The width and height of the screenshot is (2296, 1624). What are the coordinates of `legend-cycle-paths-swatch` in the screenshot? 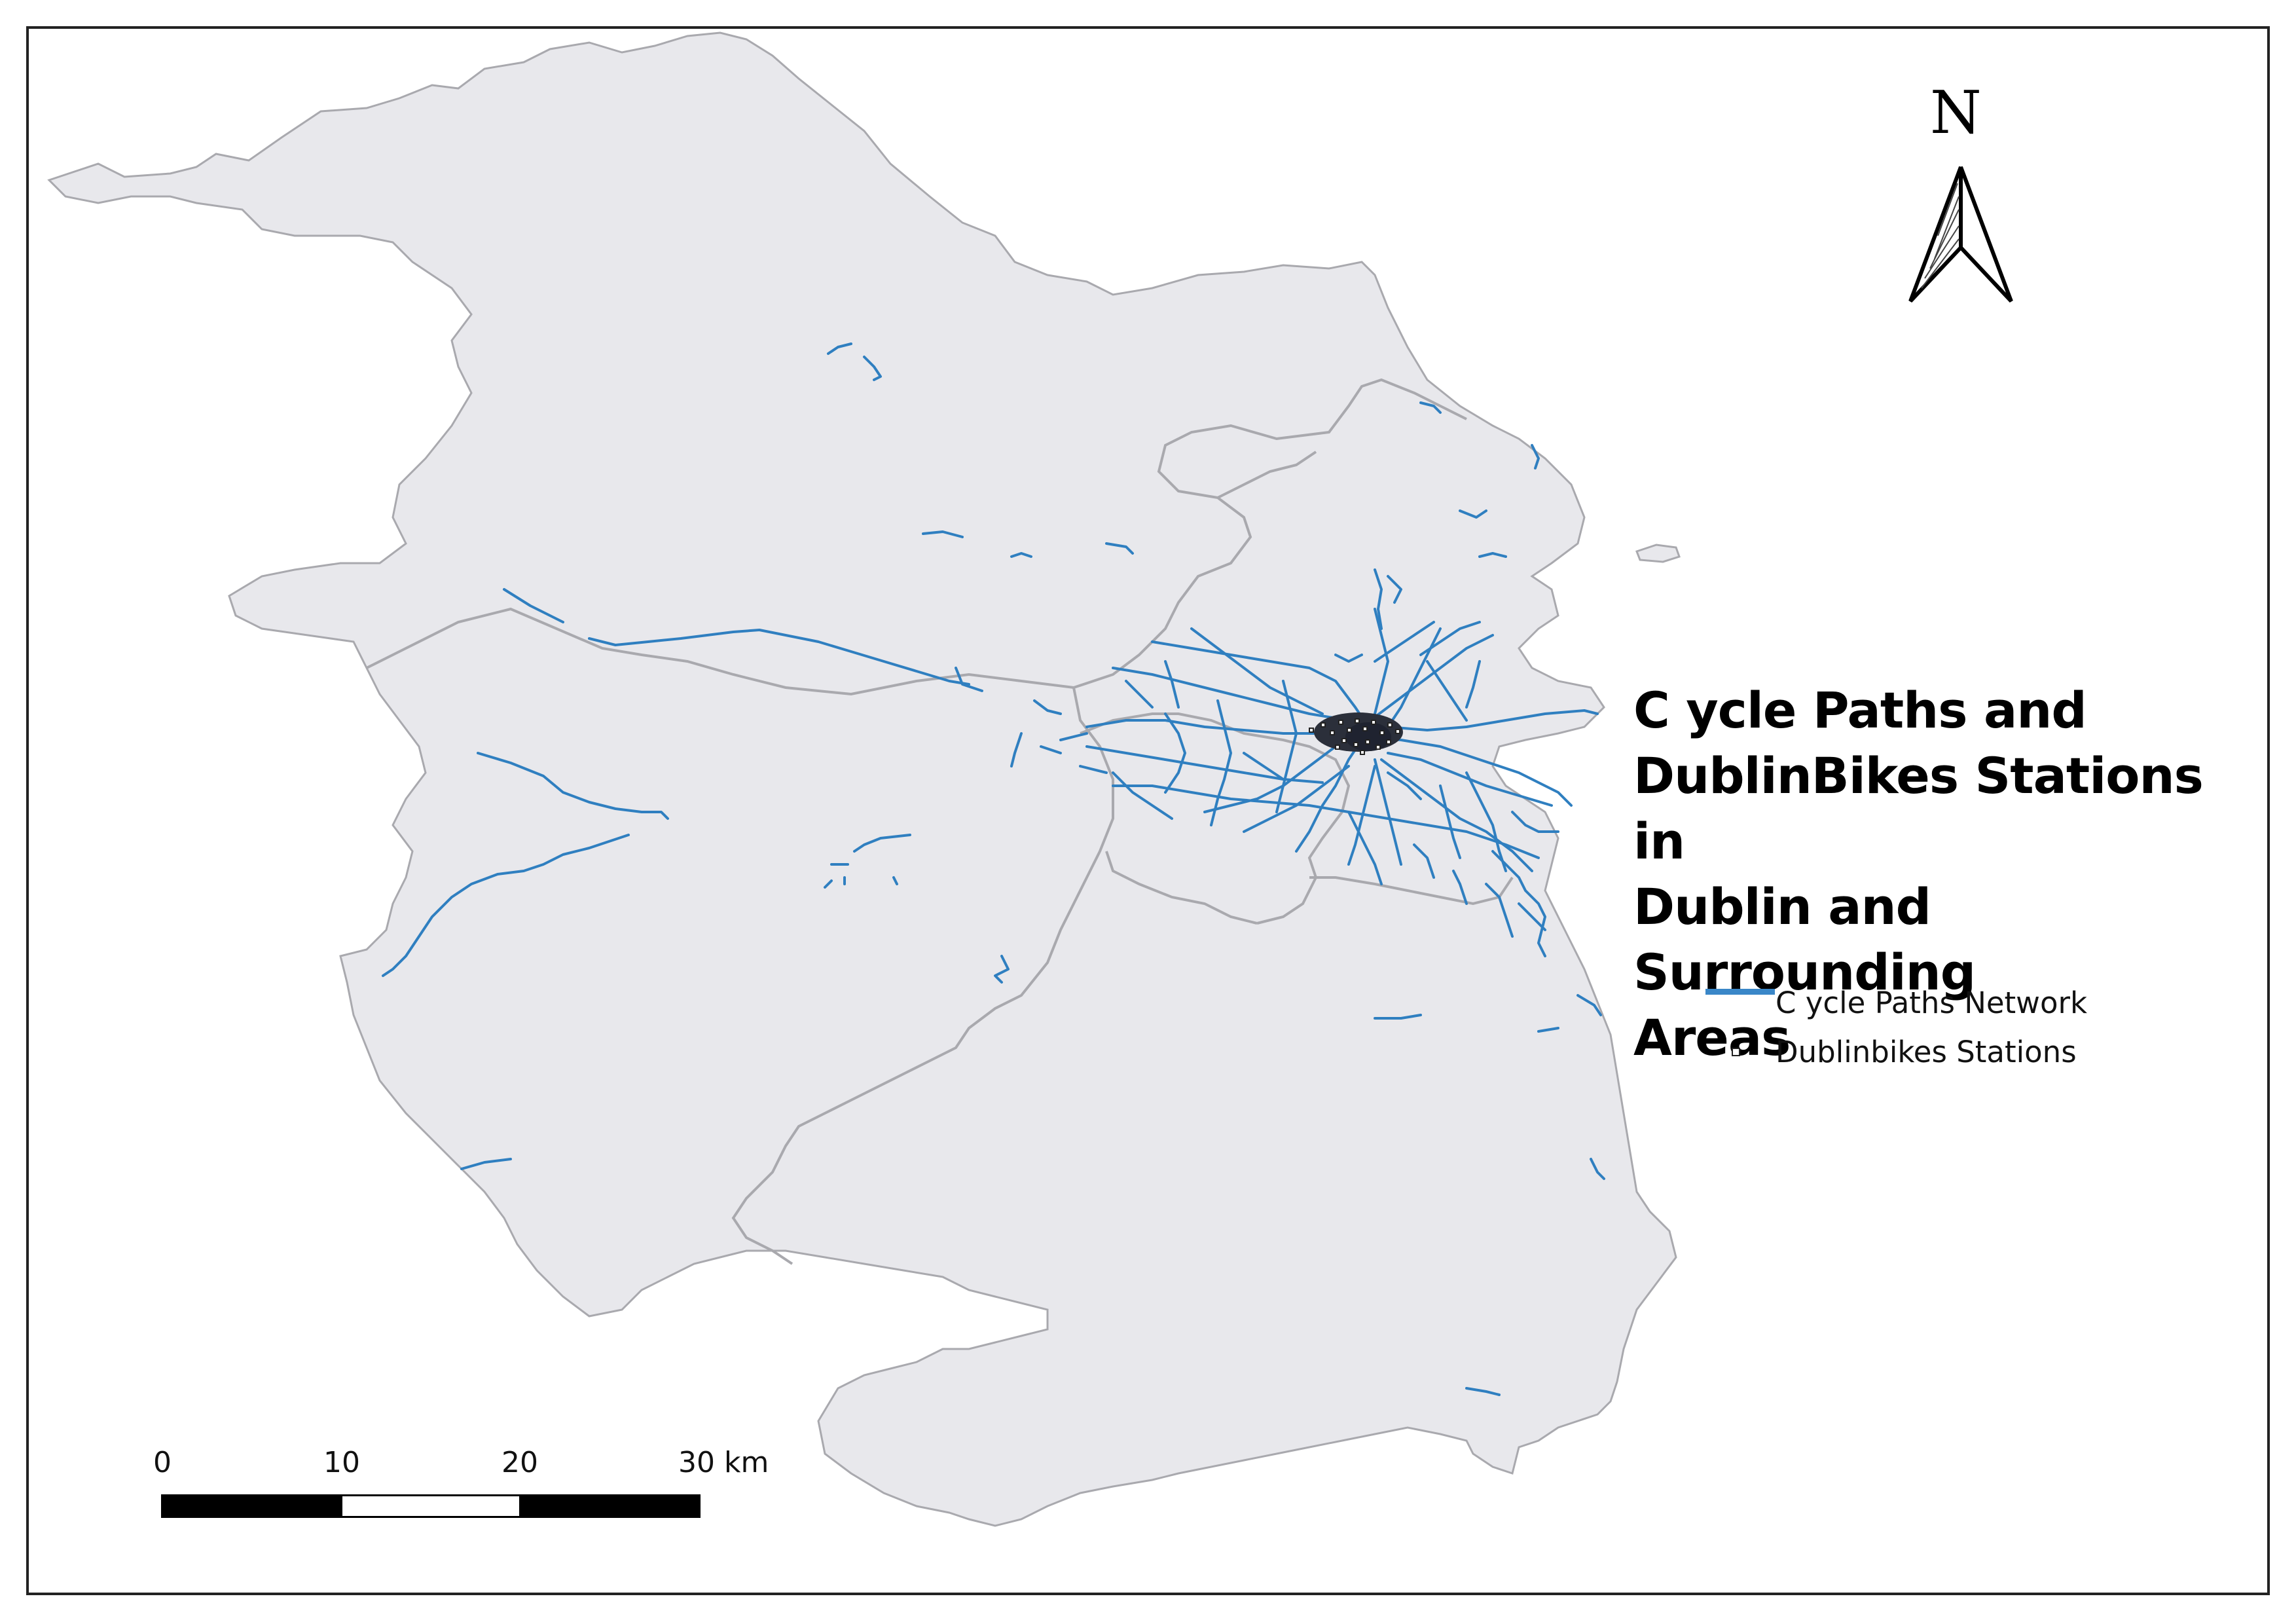 It's located at (1740, 992).